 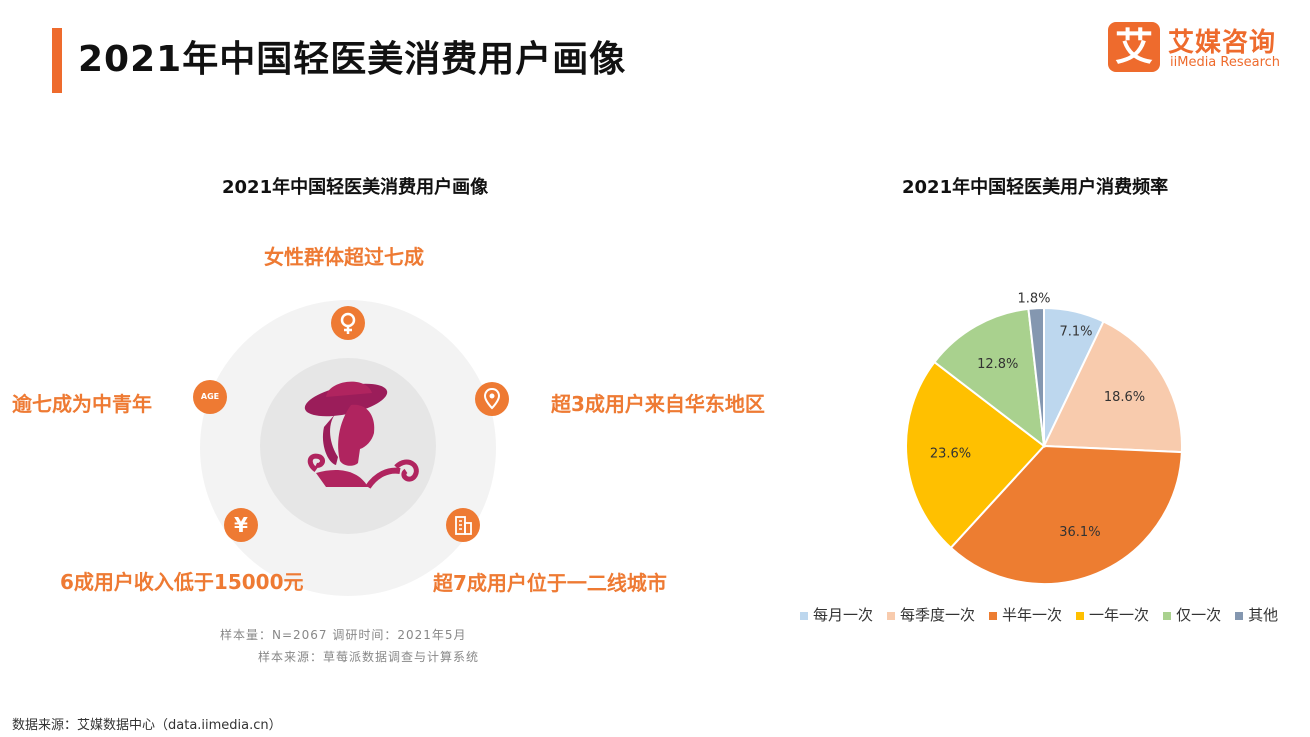 I want to click on female-symbol-icon, so click(x=348, y=323).